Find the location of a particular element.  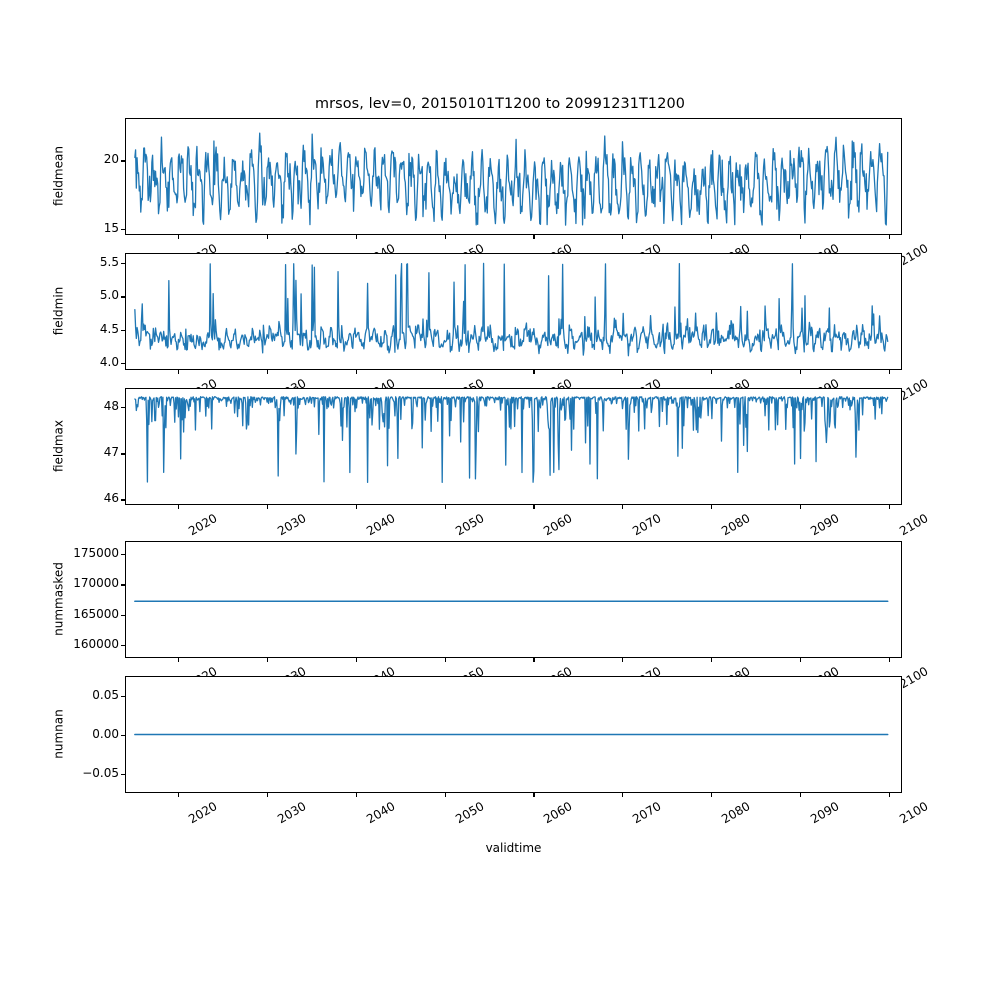

y-tick-label: 48 is located at coordinates (111, 406).